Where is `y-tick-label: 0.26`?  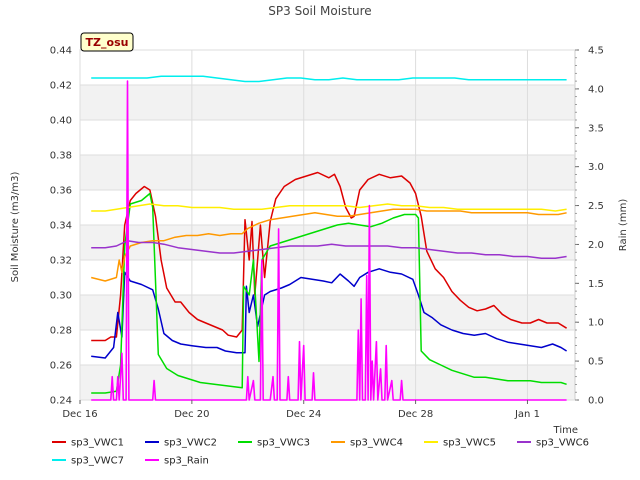 y-tick-label: 0.26 is located at coordinates (61, 366).